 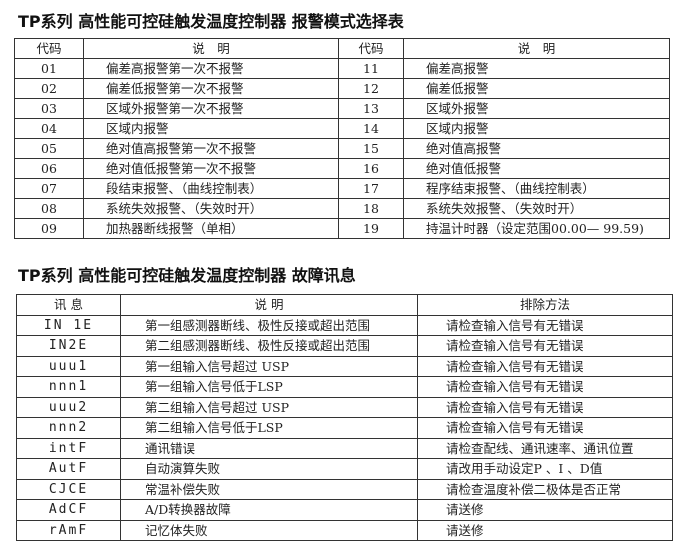 What do you see at coordinates (269, 489) in the screenshot?
I see `table-cell: 常温补偿失败` at bounding box center [269, 489].